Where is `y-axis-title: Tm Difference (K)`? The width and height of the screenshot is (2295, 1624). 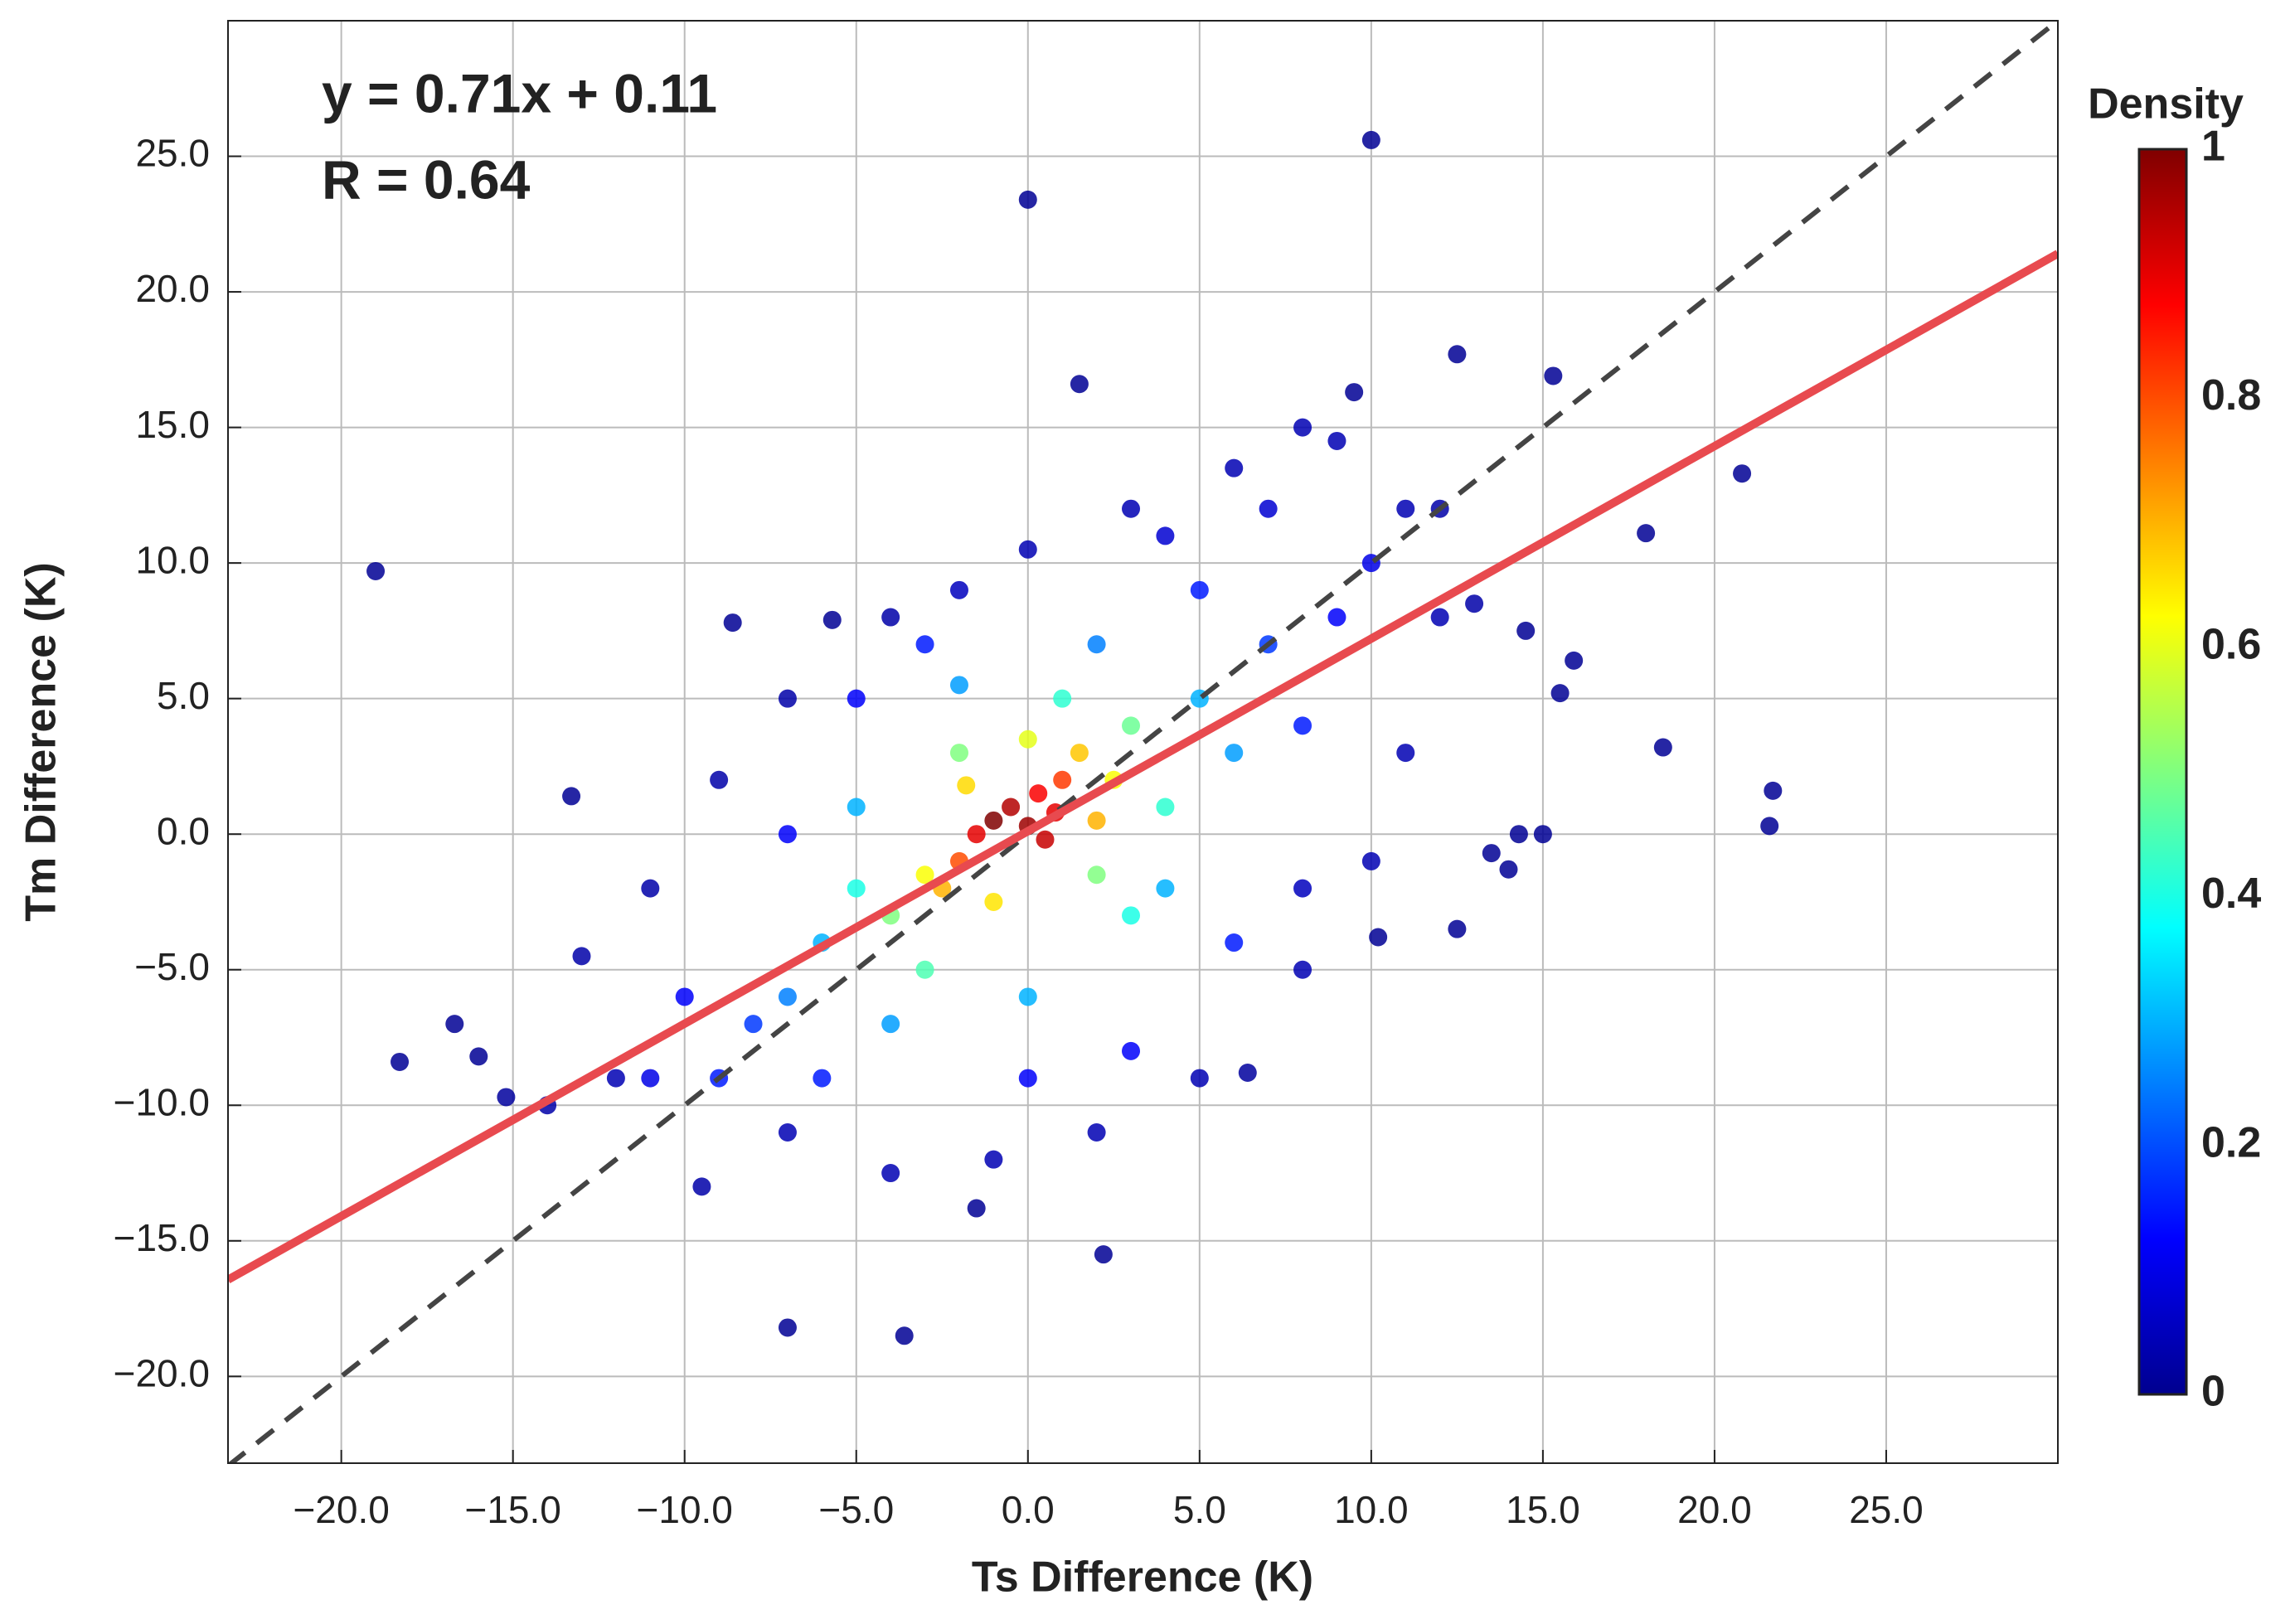
y-axis-title: Tm Difference (K) is located at coordinates (41, 741).